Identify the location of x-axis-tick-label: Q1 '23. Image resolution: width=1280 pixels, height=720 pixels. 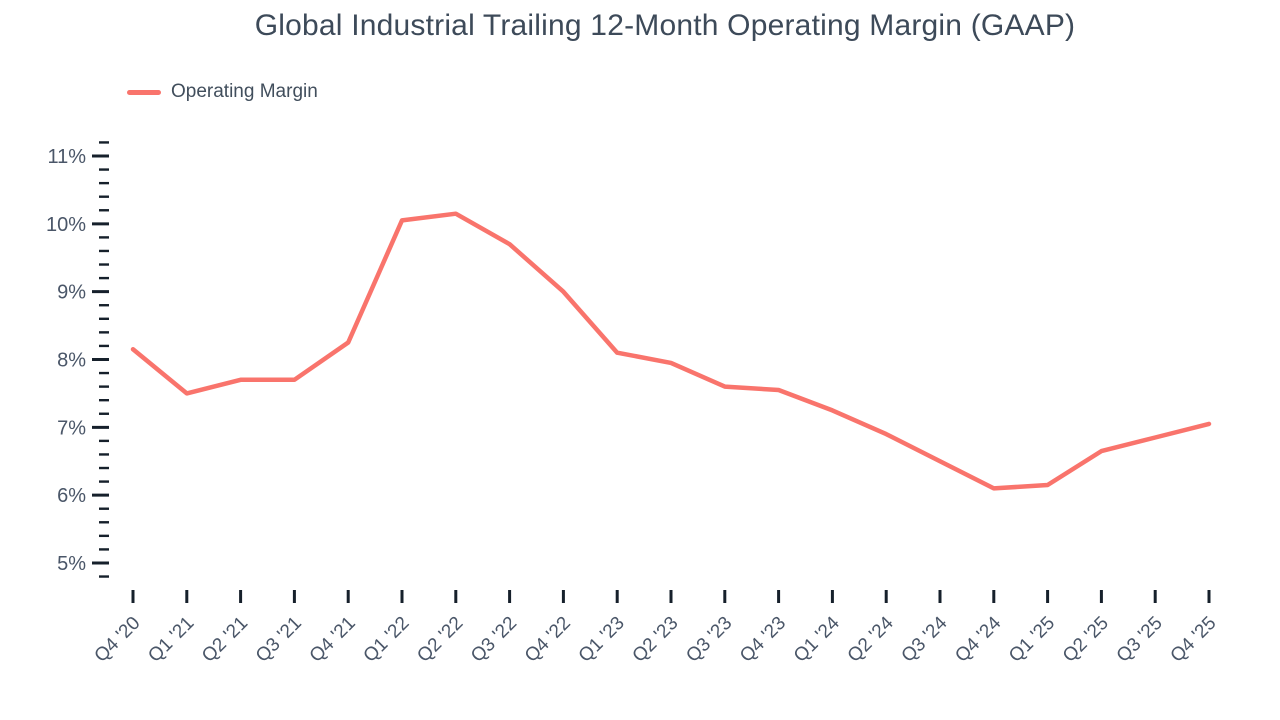
(602, 640).